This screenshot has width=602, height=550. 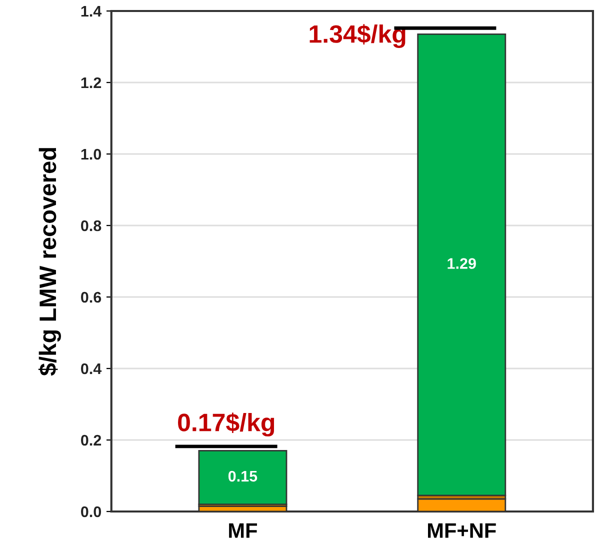 What do you see at coordinates (91, 82) in the screenshot?
I see `y-tick-label: 1.2` at bounding box center [91, 82].